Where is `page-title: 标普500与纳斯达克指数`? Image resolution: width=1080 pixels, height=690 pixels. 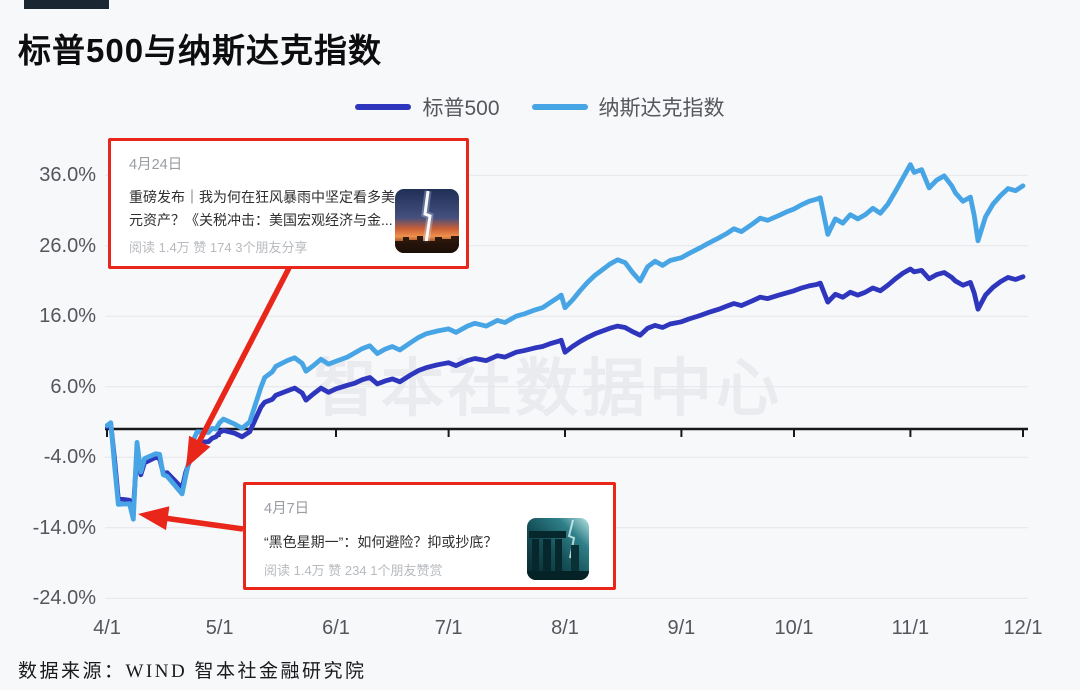 page-title: 标普500与纳斯达克指数 is located at coordinates (200, 50).